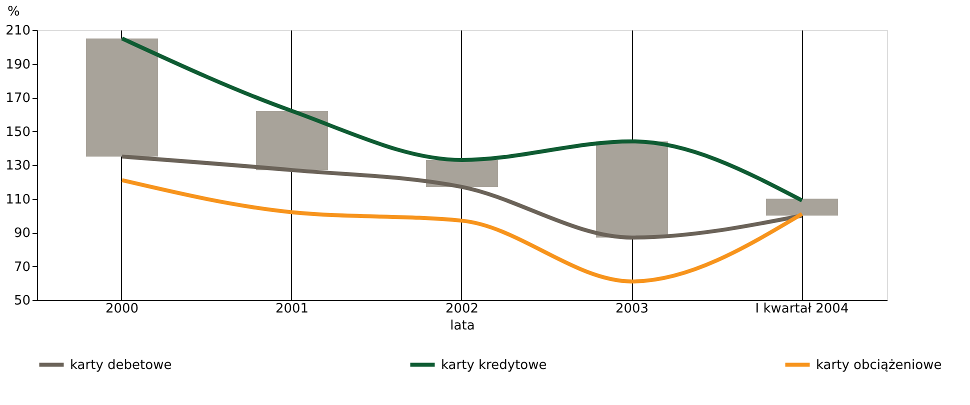  What do you see at coordinates (18, 64) in the screenshot?
I see `y-tick-label: 190` at bounding box center [18, 64].